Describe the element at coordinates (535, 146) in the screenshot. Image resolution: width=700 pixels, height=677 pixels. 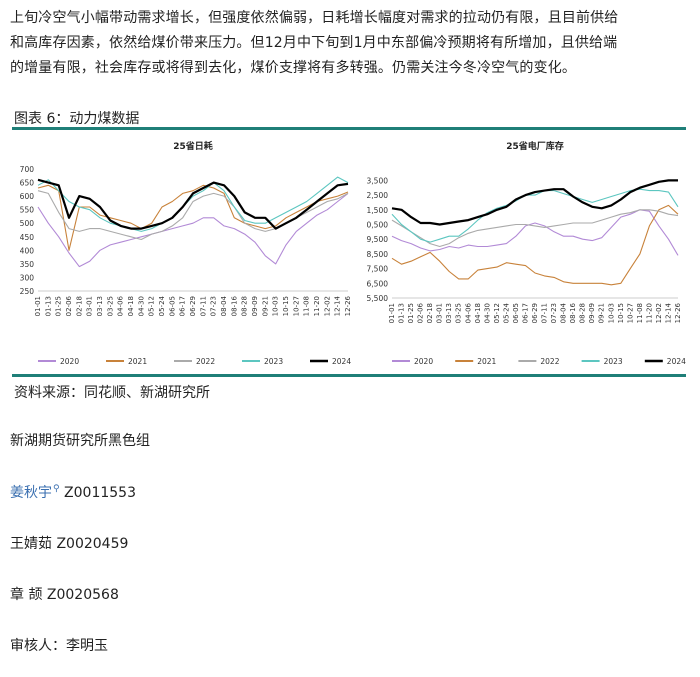
I see `chart-title: 25省电厂库存` at that location.